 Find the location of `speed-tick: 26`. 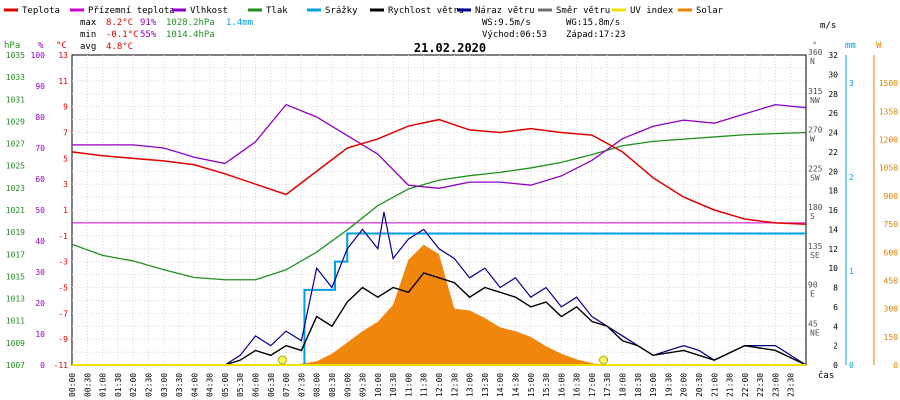

speed-tick: 26 is located at coordinates (833, 113).